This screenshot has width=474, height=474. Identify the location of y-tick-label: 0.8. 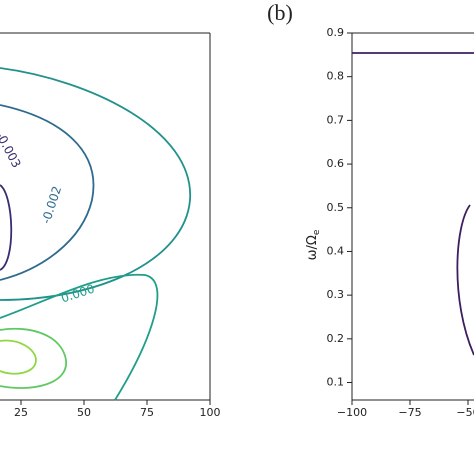
(336, 76).